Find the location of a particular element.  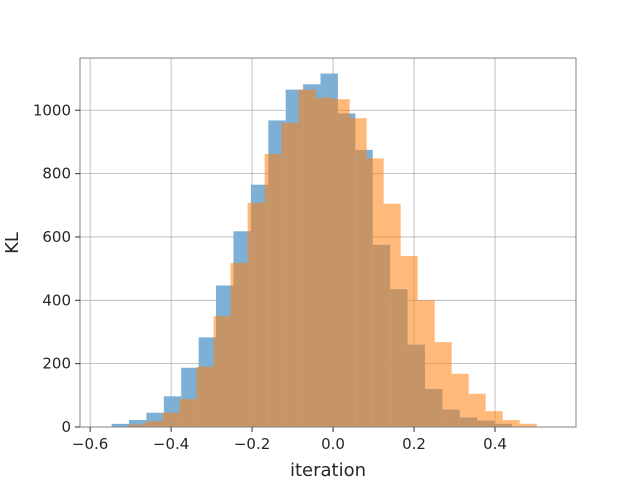

x-axis-ticks: −0.6 −0.4 −0.2 0.0 0.2 0.4 is located at coordinates (289, 440).